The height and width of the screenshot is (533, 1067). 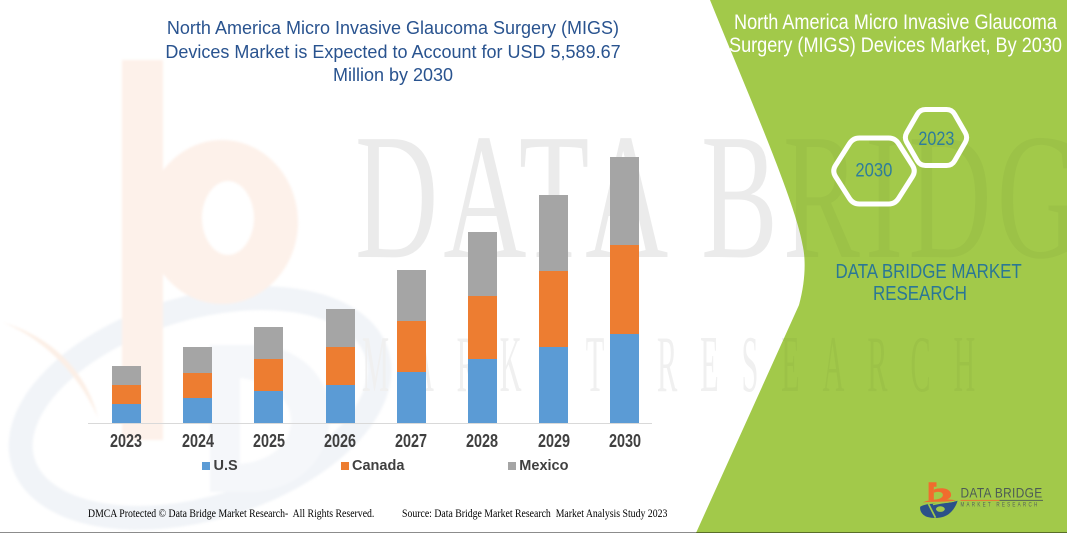 I want to click on svg-text: 2030, so click(x=873, y=171).